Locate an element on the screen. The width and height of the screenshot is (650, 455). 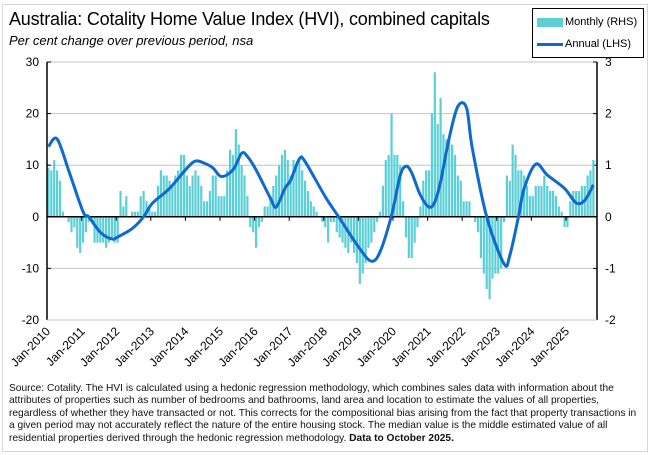
left-tick-label: 10 is located at coordinates (33, 165).